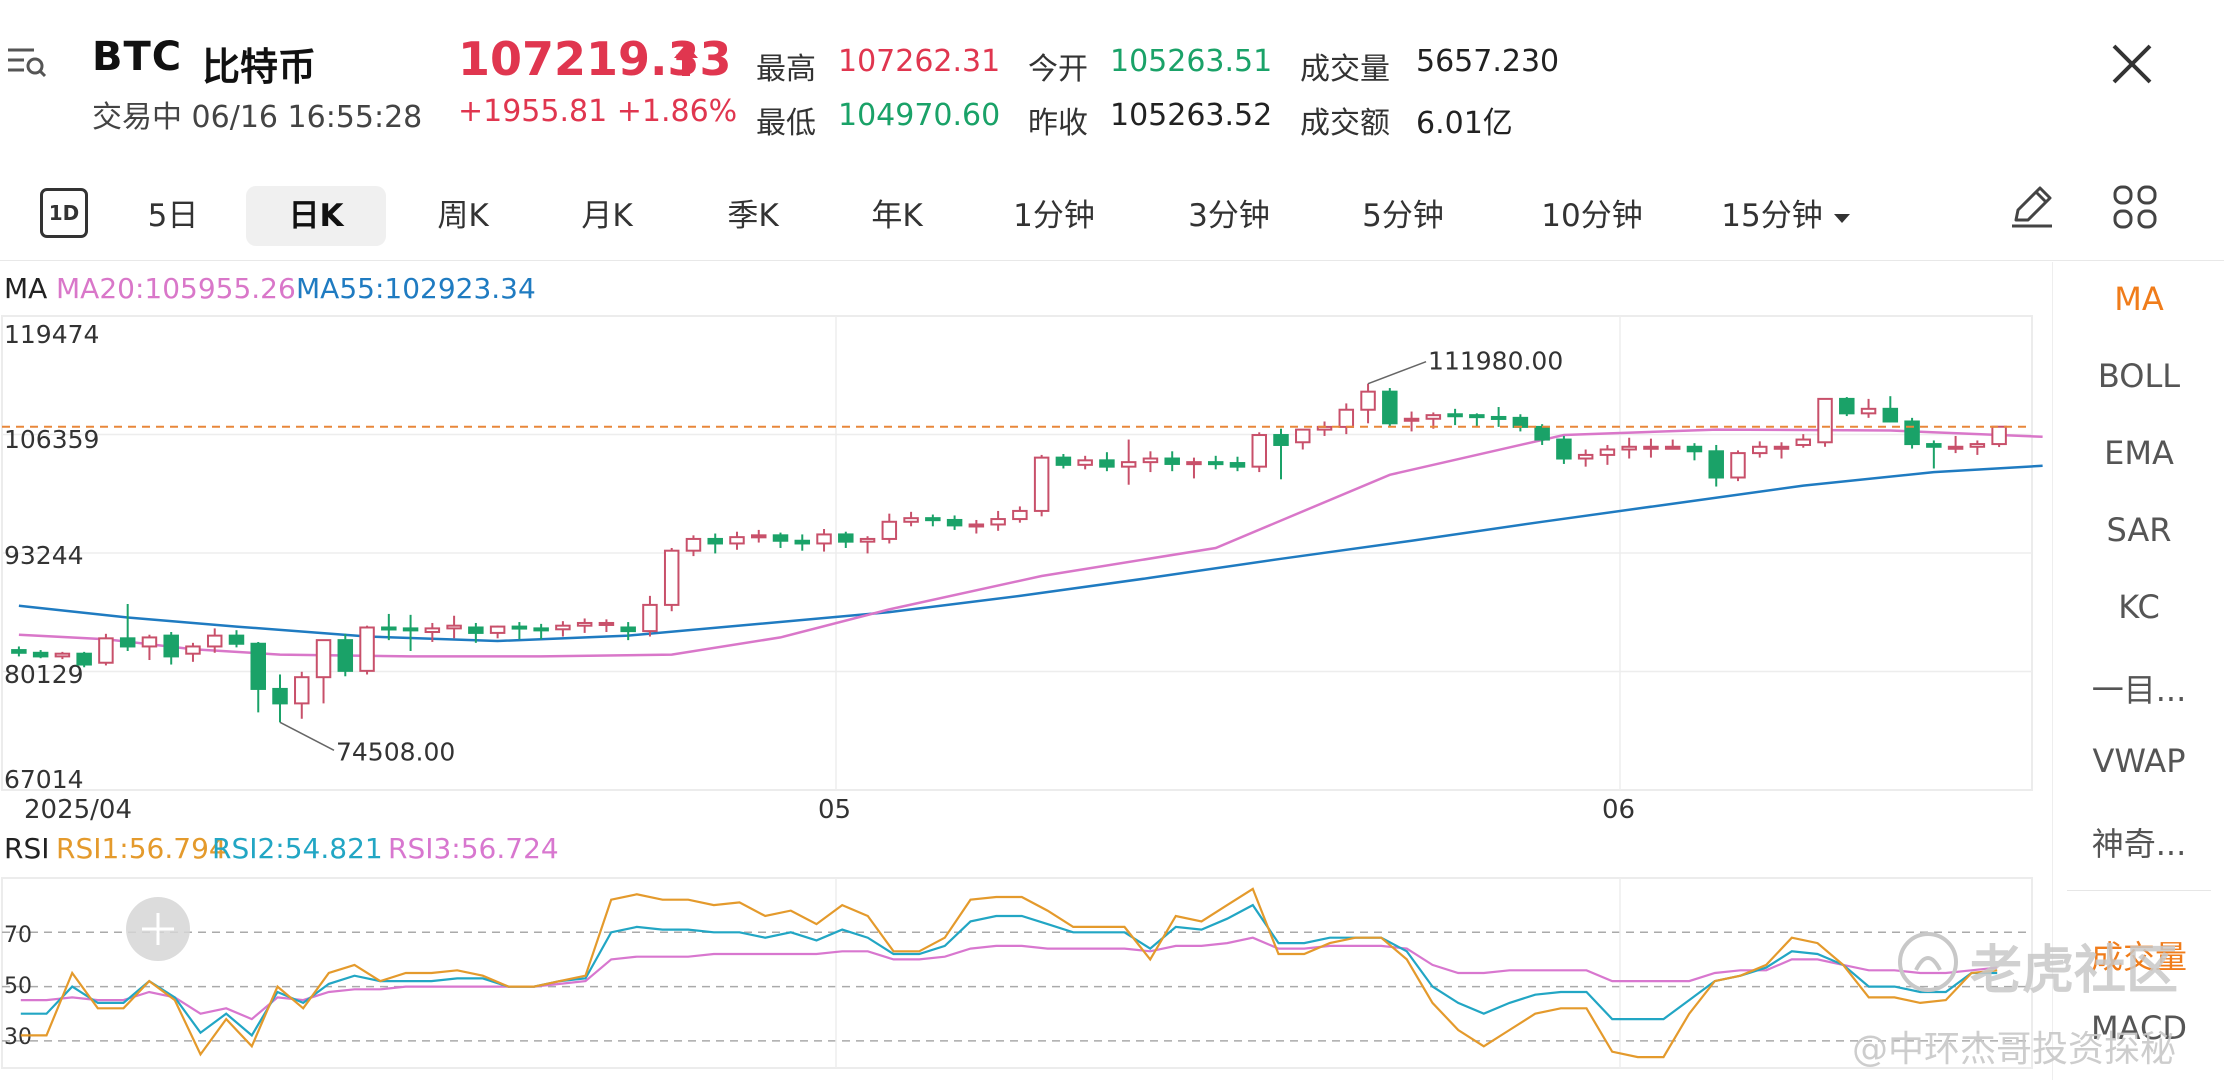 This screenshot has width=2224, height=1080. I want to click on stat-value-open: 105263.51, so click(1191, 61).